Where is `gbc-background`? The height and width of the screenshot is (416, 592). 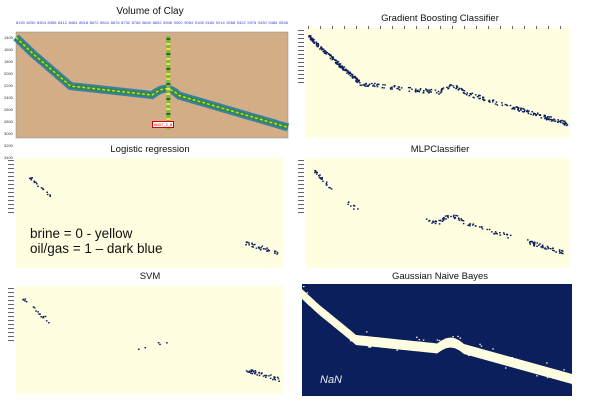
gbc-background is located at coordinates (438, 83).